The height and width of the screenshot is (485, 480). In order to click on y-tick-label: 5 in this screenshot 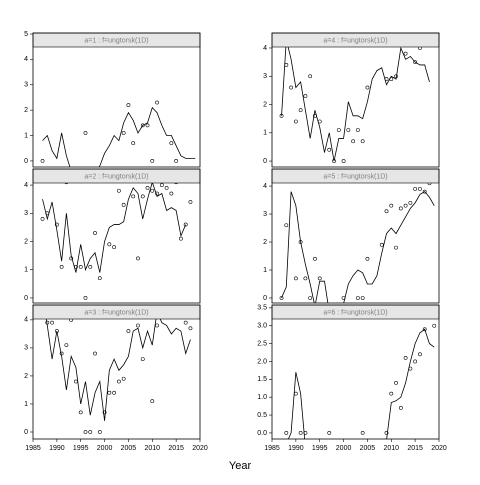, I will do `click(26, 34)`.